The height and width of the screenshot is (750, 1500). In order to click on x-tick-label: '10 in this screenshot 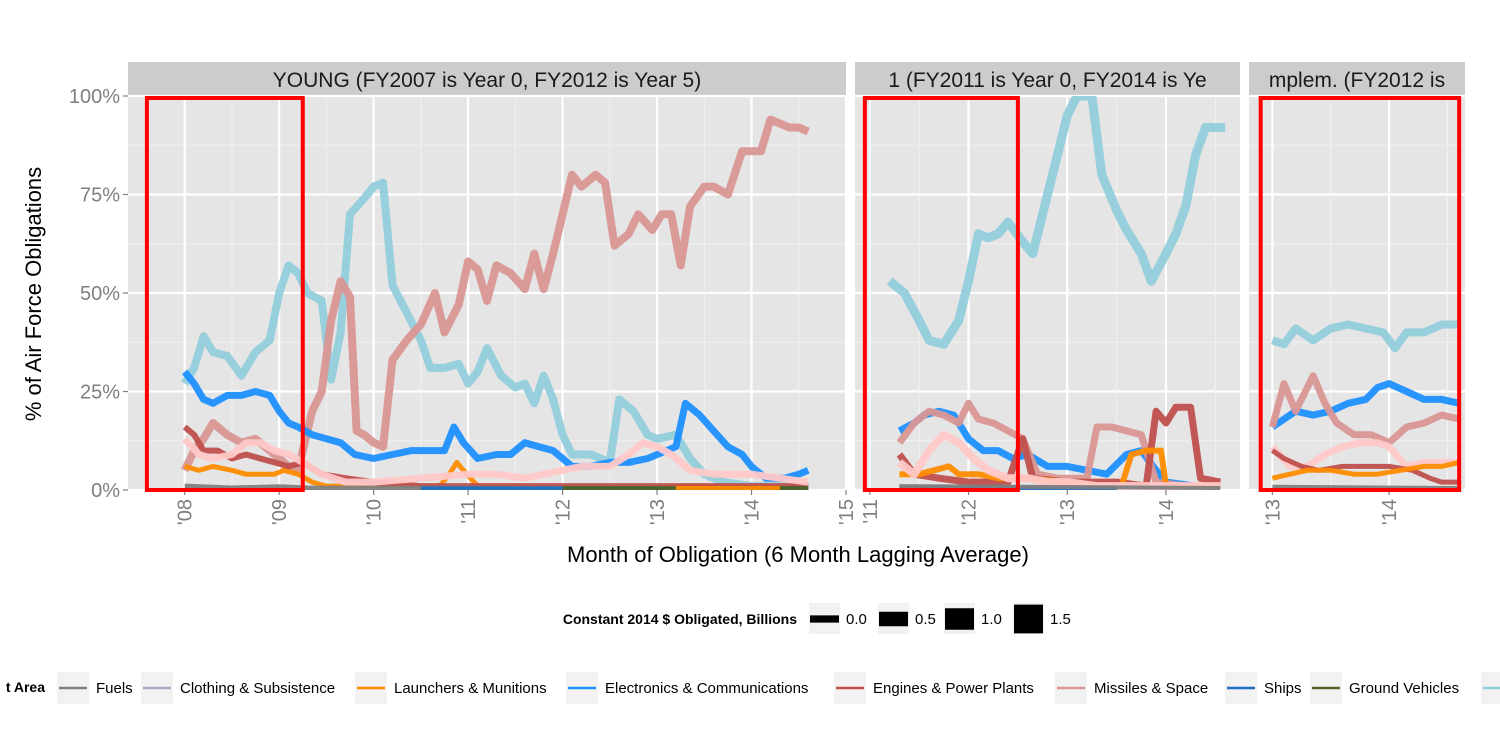, I will do `click(375, 512)`.